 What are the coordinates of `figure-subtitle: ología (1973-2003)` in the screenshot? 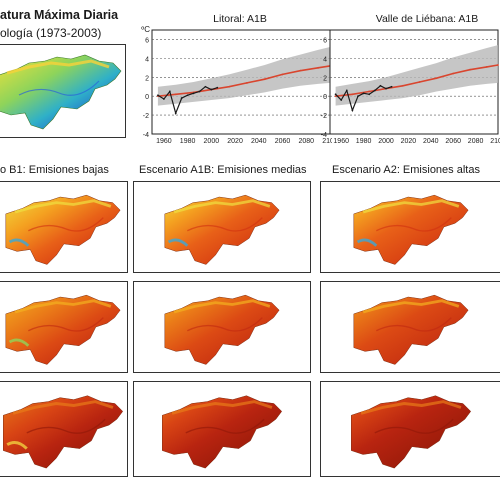 It's located at (51, 33).